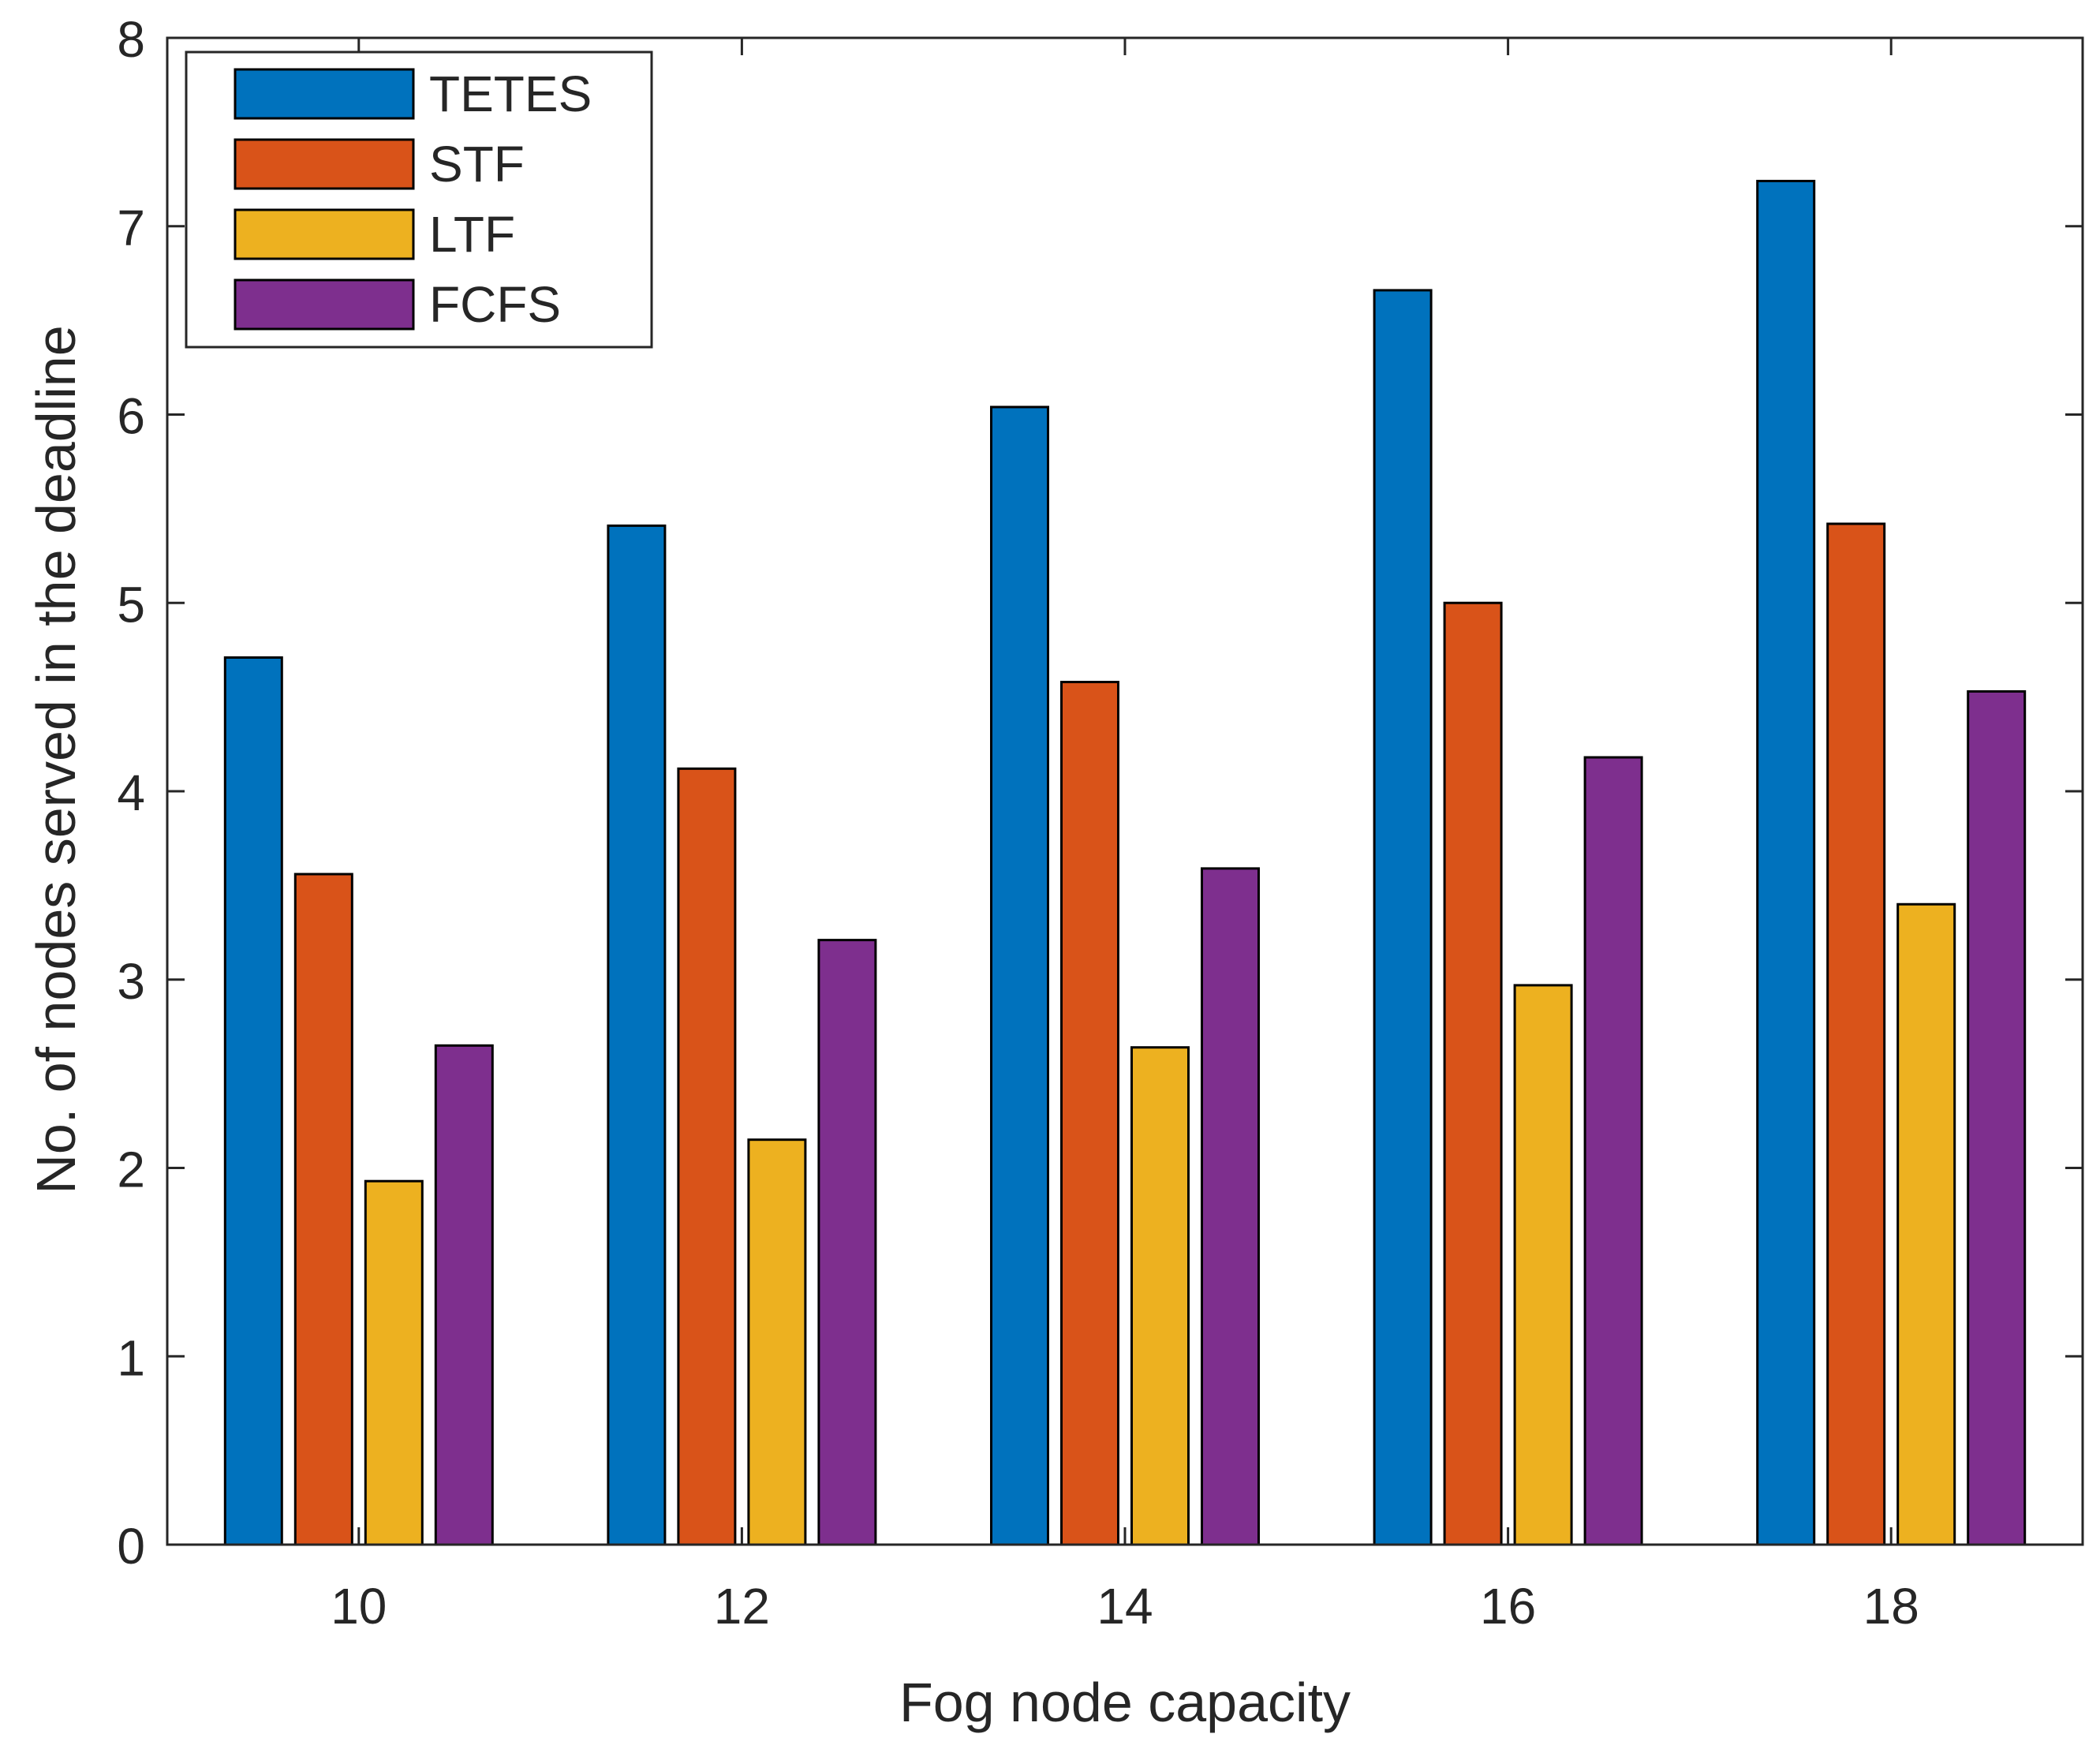  Describe the element at coordinates (131, 792) in the screenshot. I see `y-tick-label: 4` at that location.